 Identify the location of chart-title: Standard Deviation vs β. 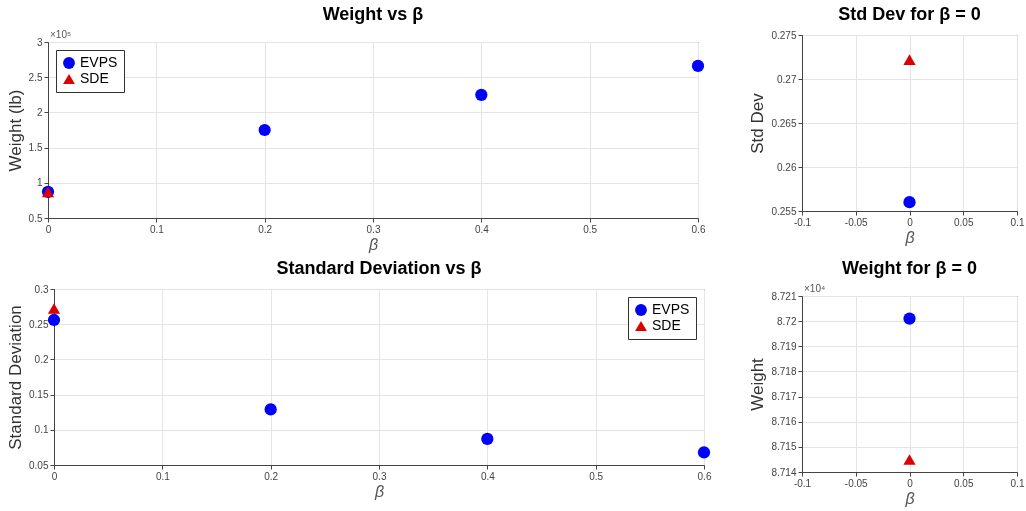
(379, 268).